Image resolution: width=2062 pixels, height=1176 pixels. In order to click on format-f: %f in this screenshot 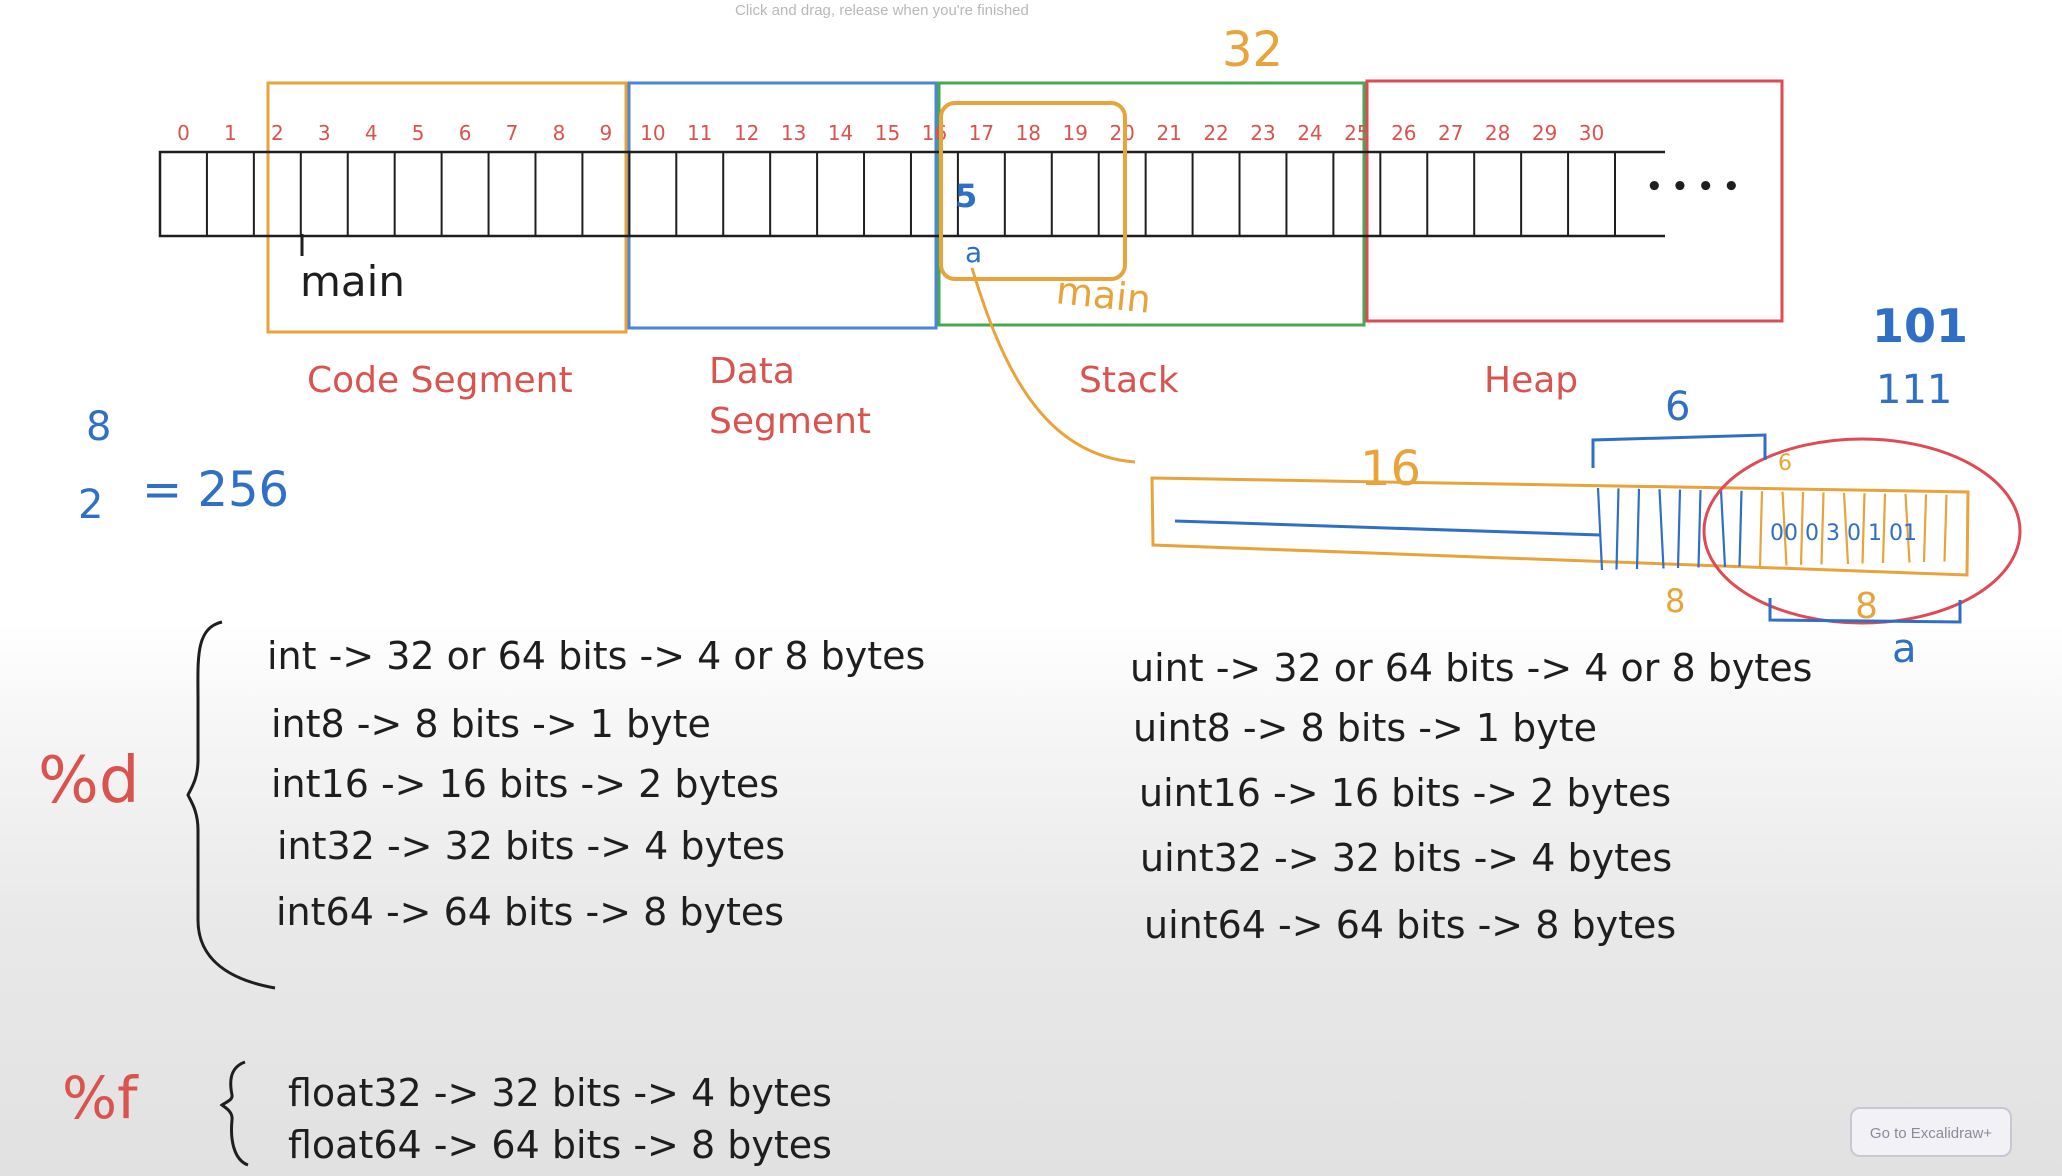, I will do `click(100, 1098)`.